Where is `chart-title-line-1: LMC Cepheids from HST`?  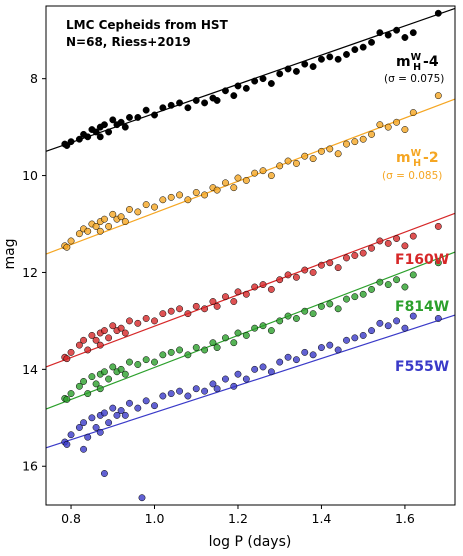
chart-title-line-1: LMC Cepheids from HST is located at coordinates (147, 25).